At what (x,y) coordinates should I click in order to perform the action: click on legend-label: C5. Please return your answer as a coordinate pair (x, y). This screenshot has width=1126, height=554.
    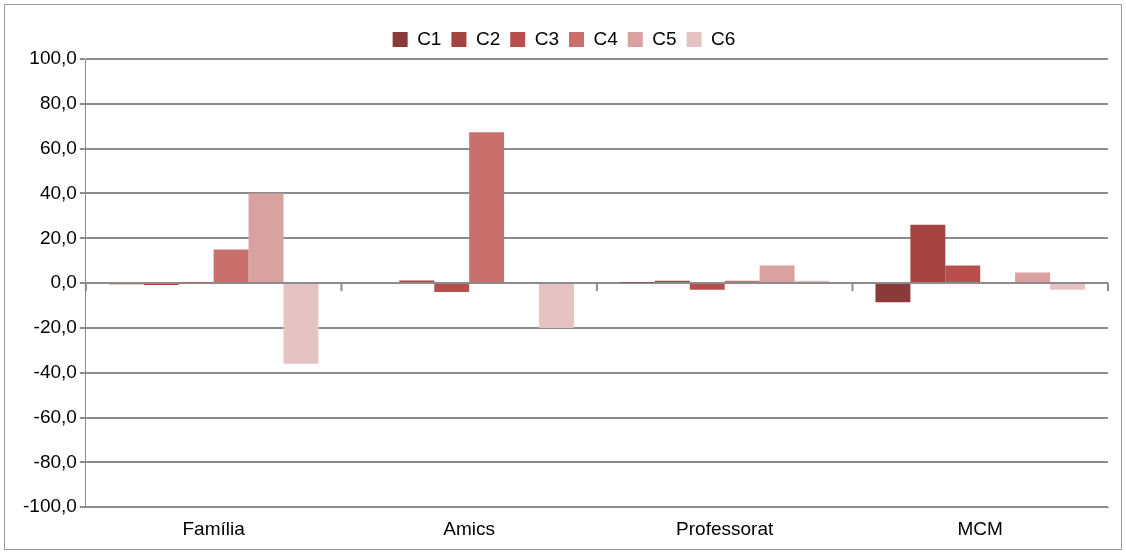
    Looking at the image, I should click on (664, 38).